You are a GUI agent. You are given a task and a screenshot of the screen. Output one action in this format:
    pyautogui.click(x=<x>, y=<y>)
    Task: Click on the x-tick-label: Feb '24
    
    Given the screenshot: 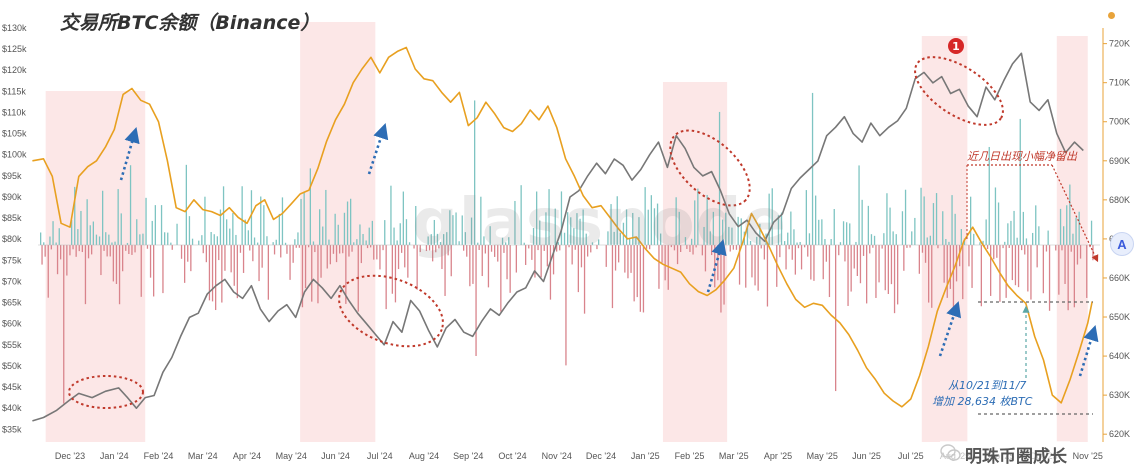 What is the action you would take?
    pyautogui.click(x=159, y=456)
    